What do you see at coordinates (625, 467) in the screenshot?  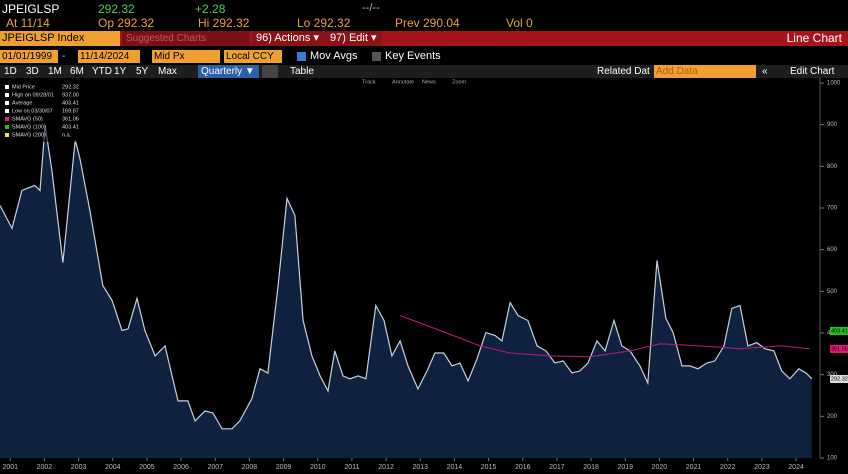 I see `x-tick-label: 2019` at bounding box center [625, 467].